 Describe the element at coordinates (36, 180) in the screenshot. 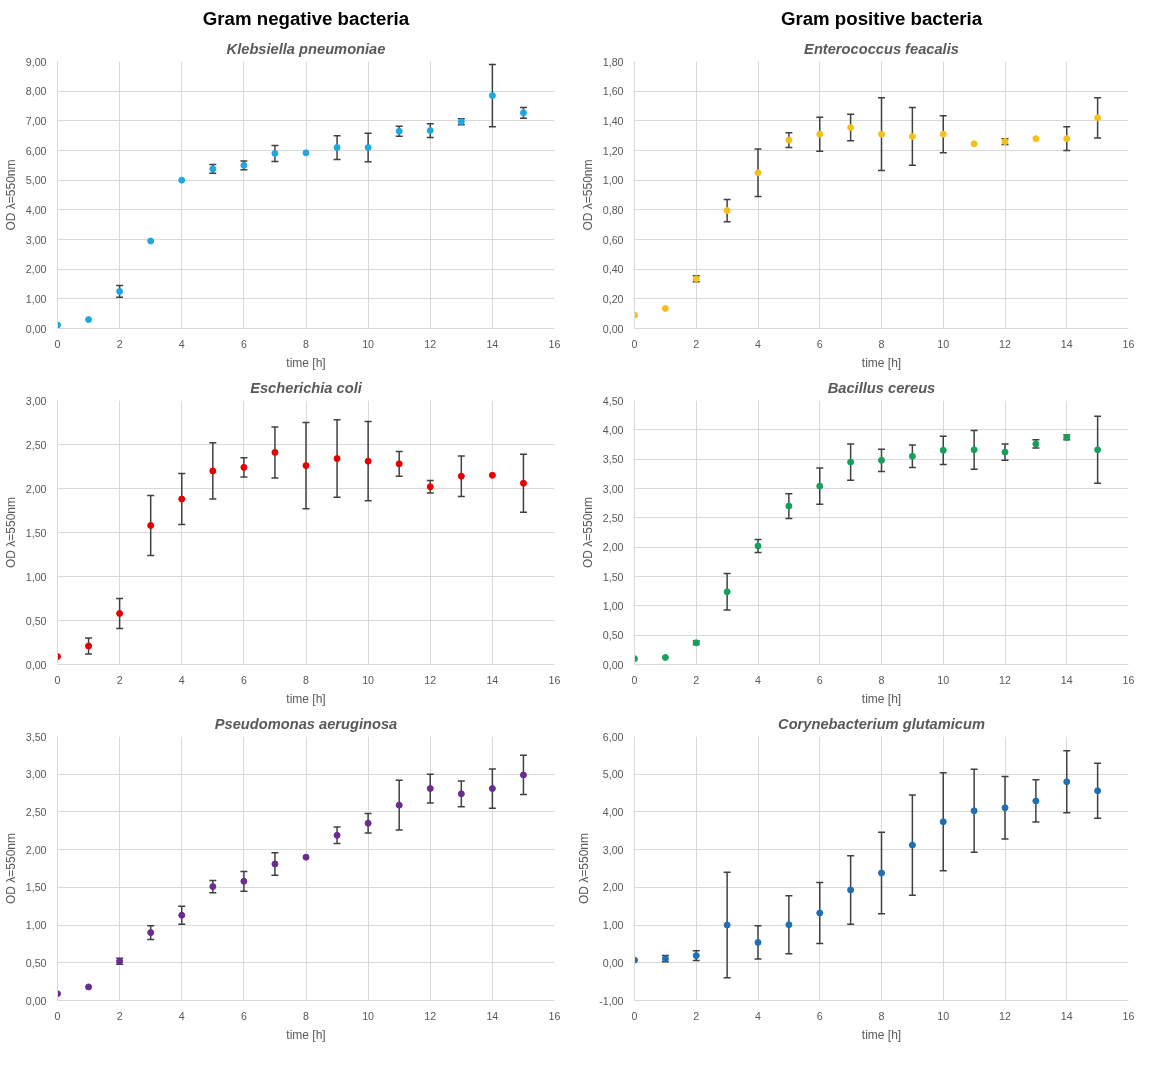

I see `y-tick-label: 5,00` at that location.